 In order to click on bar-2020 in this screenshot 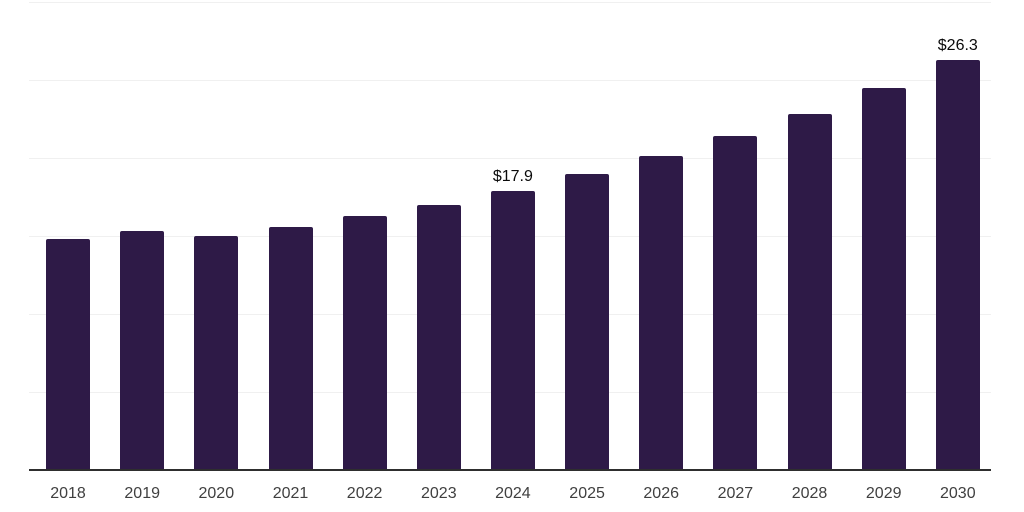, I will do `click(216, 353)`.